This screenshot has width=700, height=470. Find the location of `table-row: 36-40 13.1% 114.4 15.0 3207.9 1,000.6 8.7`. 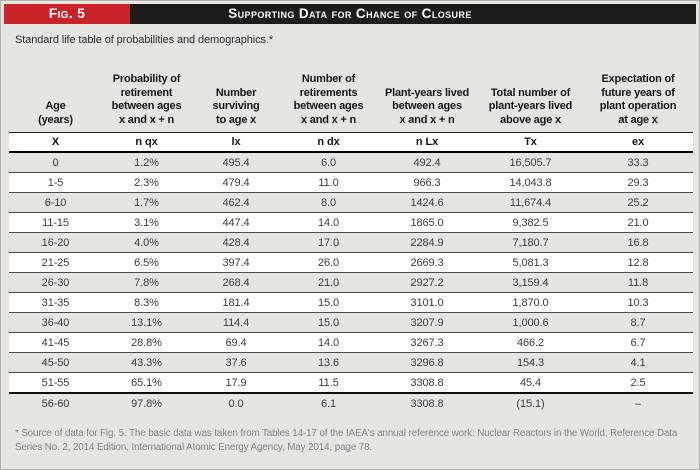

table-row: 36-40 13.1% 114.4 15.0 3207.9 1,000.6 8.7 is located at coordinates (351, 322).